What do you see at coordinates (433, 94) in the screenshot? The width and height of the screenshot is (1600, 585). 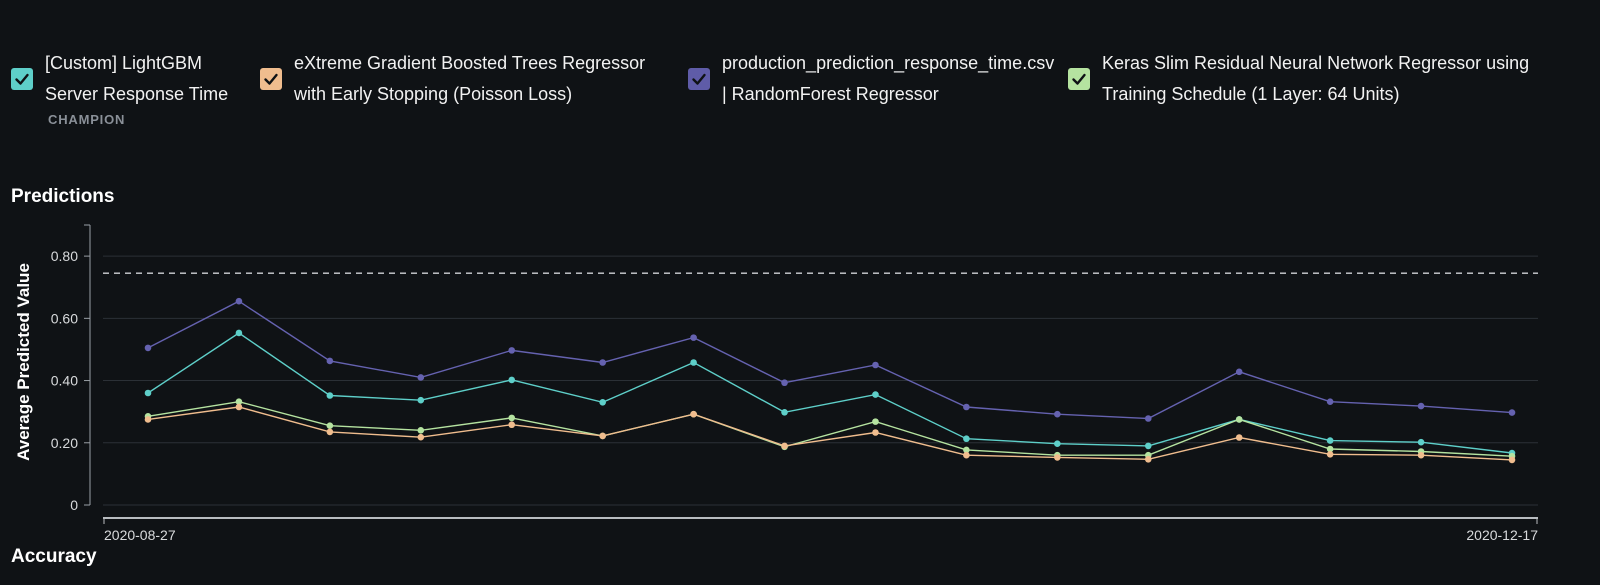 I see `legend-label: with Early Stopping (Poisson Loss)` at bounding box center [433, 94].